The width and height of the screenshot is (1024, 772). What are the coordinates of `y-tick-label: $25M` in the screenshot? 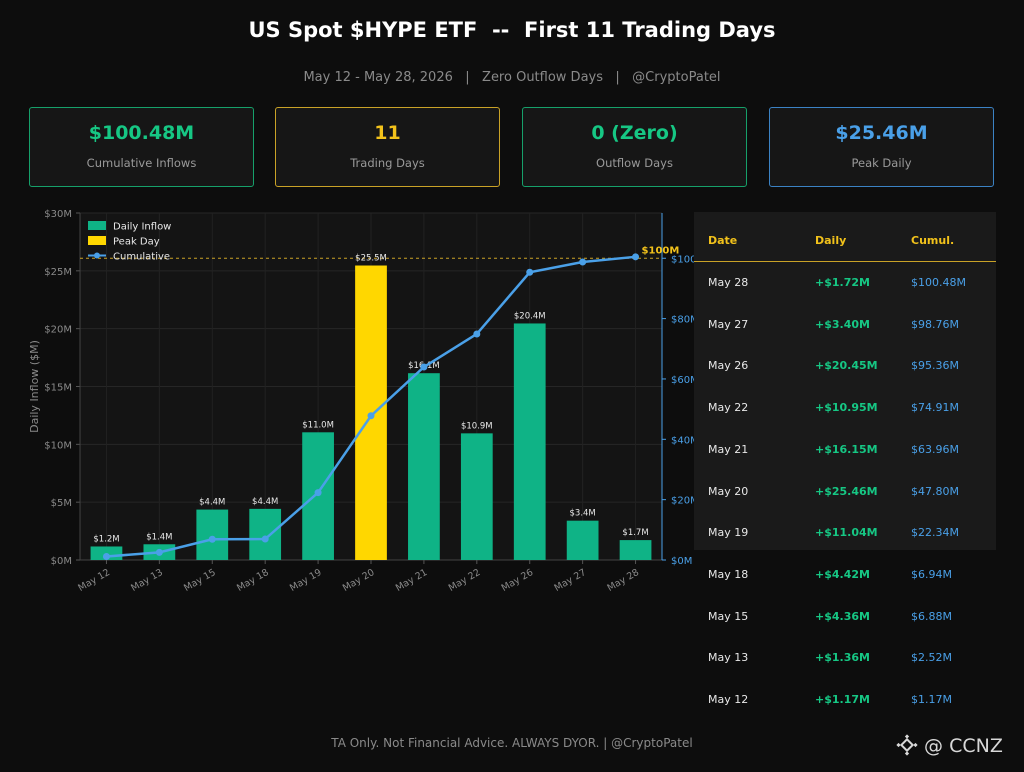 It's located at (58, 272).